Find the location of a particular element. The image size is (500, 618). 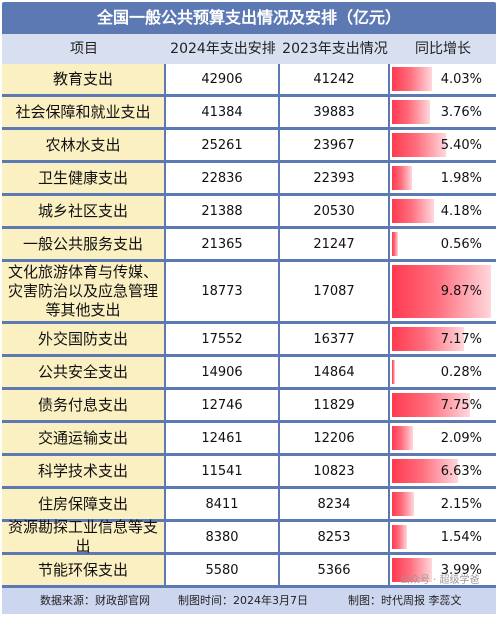

table-row: 债务付息支出 12746 11829 7.75% is located at coordinates (249, 406).